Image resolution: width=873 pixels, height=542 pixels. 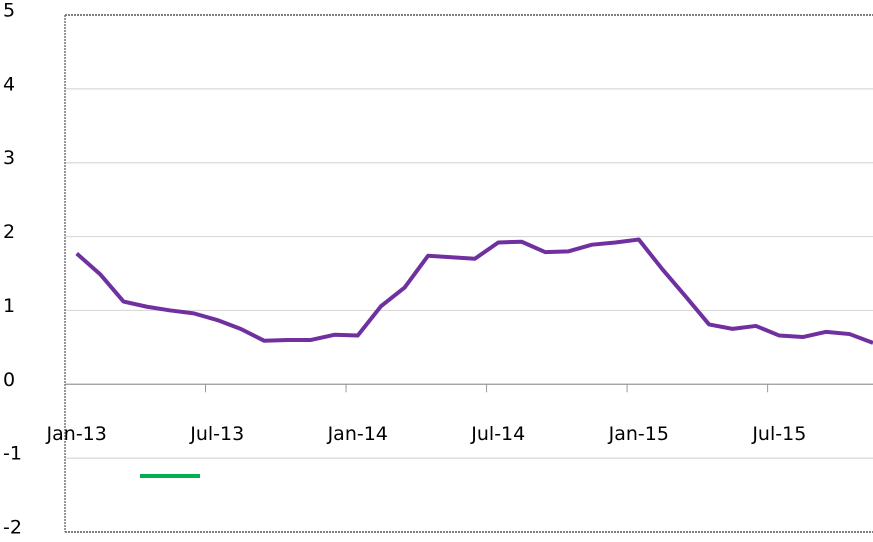 What do you see at coordinates (638, 434) in the screenshot?
I see `x-tick-label: Jan-15` at bounding box center [638, 434].